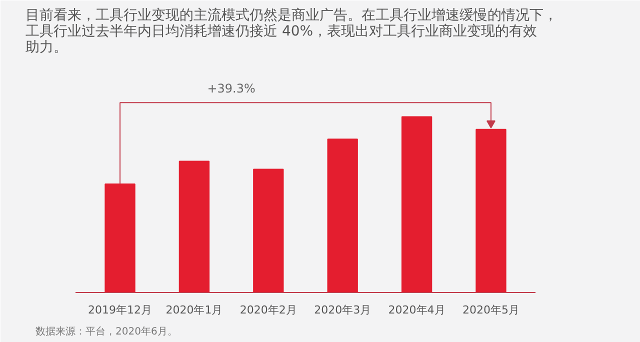 This screenshot has width=640, height=342. I want to click on x-tick-label: 2020年1月, so click(194, 310).